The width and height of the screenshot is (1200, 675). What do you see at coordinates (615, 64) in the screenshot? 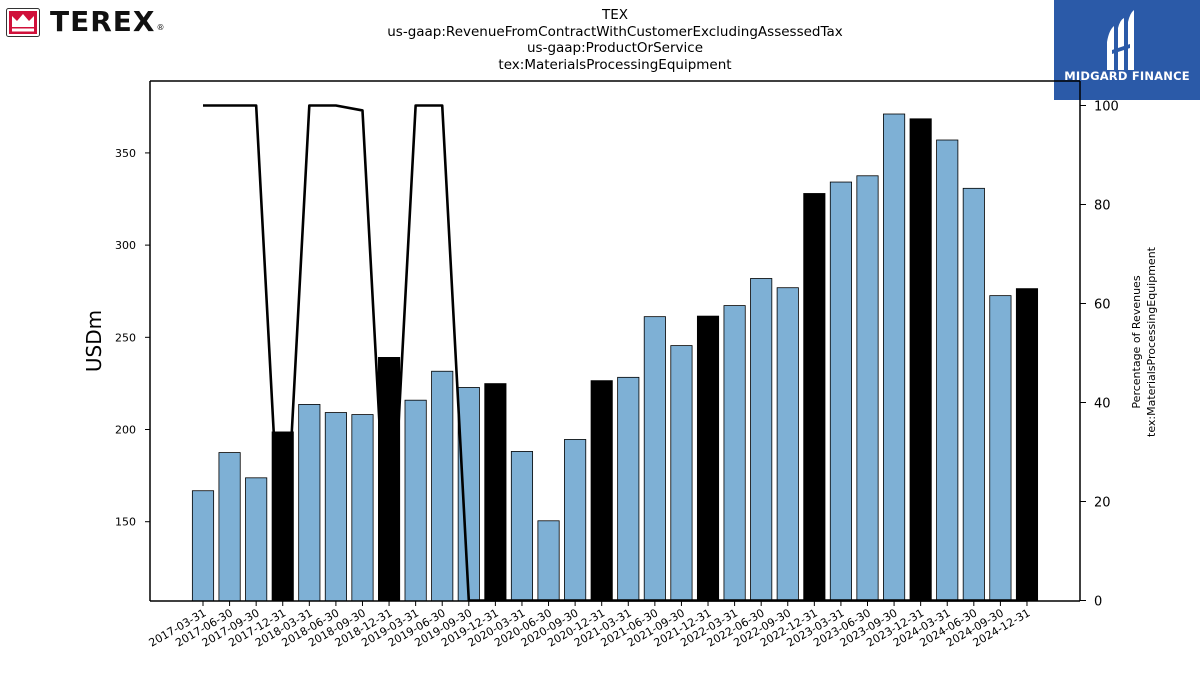
I see `title-line-member: tex:MaterialsProcessingEquipment` at bounding box center [615, 64].